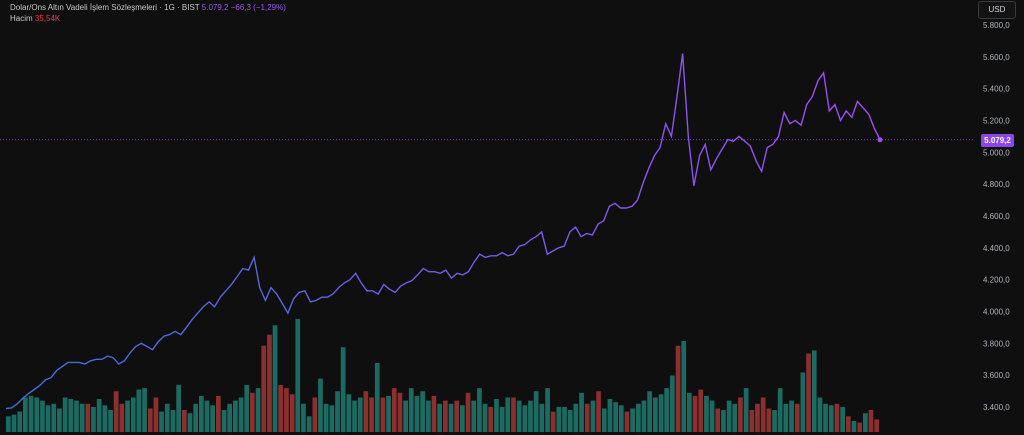 This screenshot has width=1024, height=435. What do you see at coordinates (997, 10) in the screenshot?
I see `currency-button: USD` at bounding box center [997, 10].